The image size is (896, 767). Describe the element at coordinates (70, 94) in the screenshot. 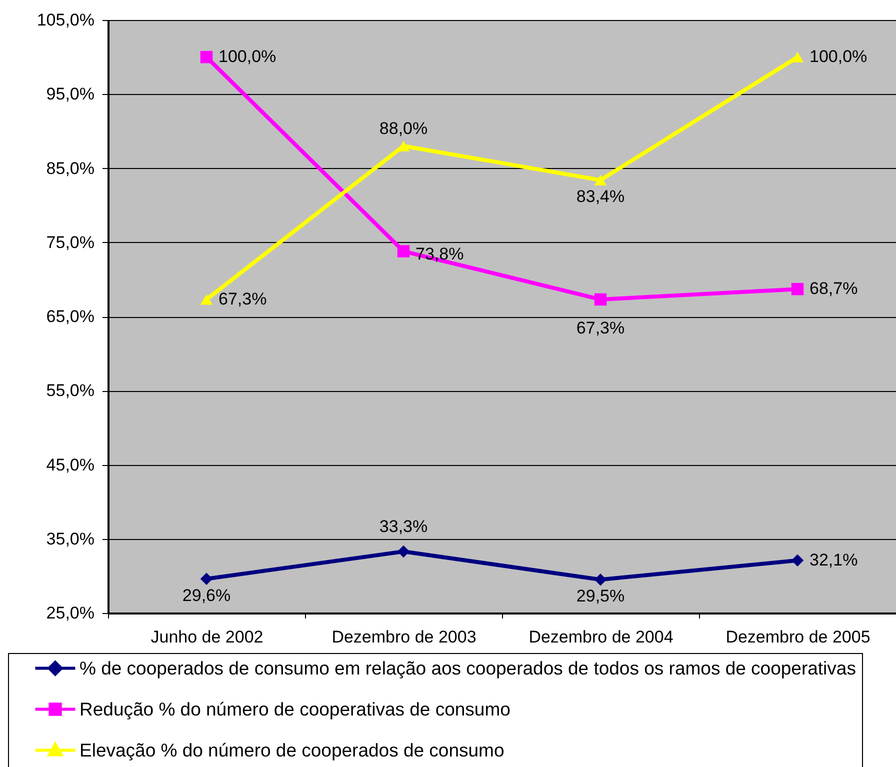

I see `y-tick-label: 95,0%` at that location.